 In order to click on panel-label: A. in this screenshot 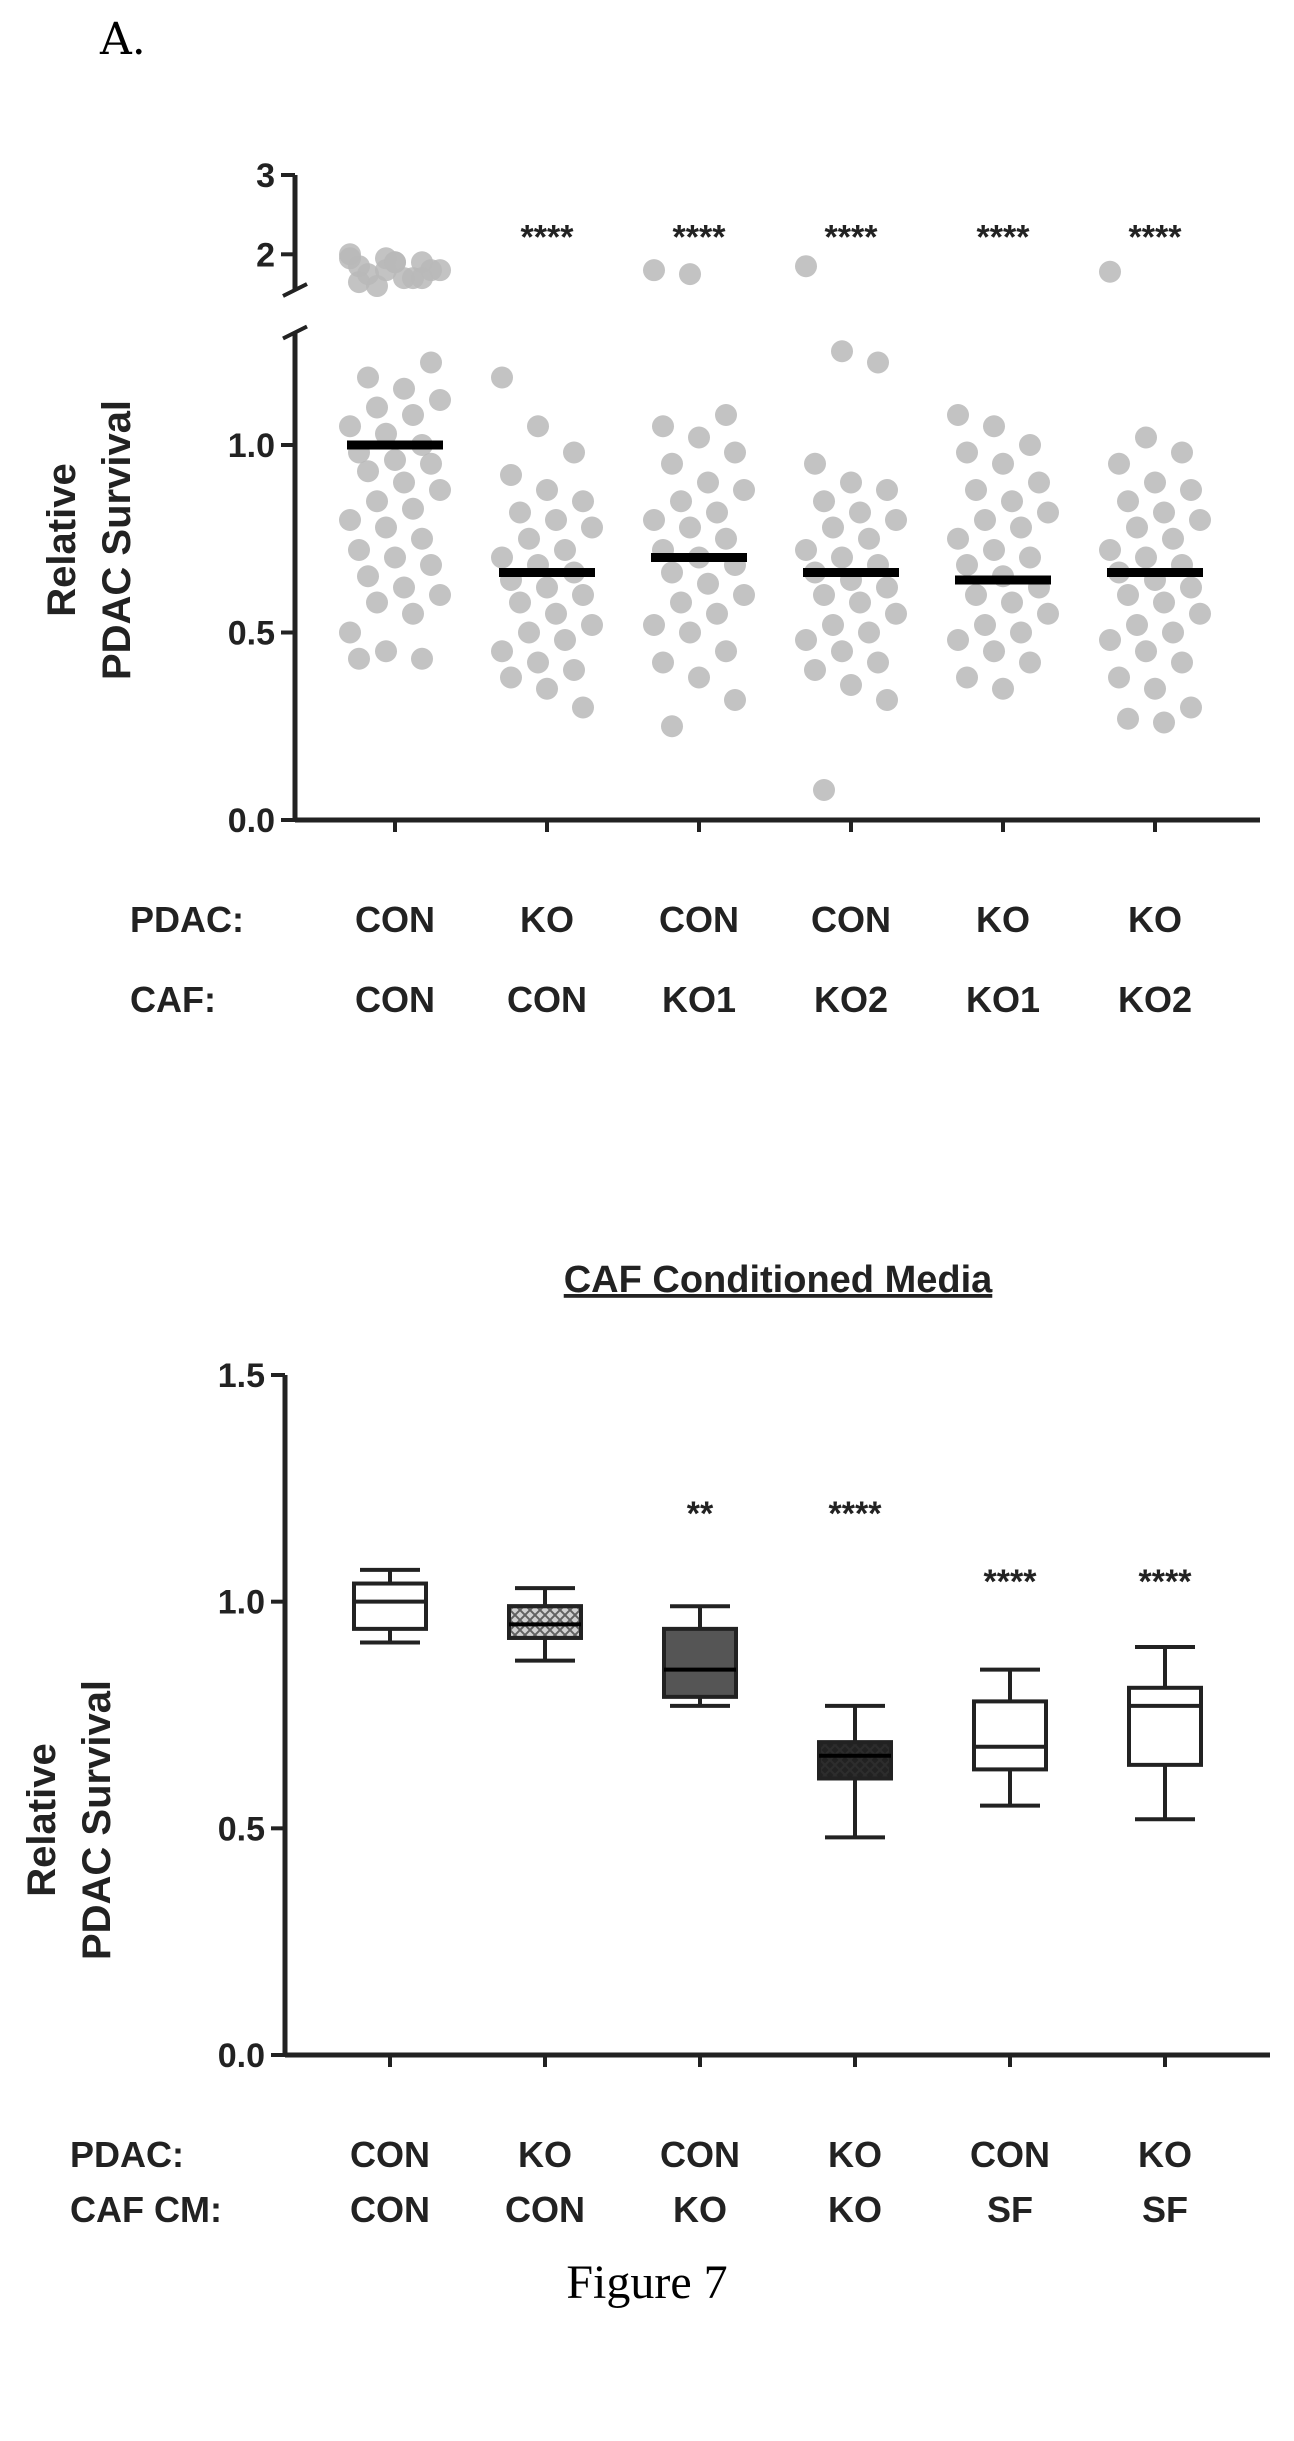, I will do `click(123, 39)`.